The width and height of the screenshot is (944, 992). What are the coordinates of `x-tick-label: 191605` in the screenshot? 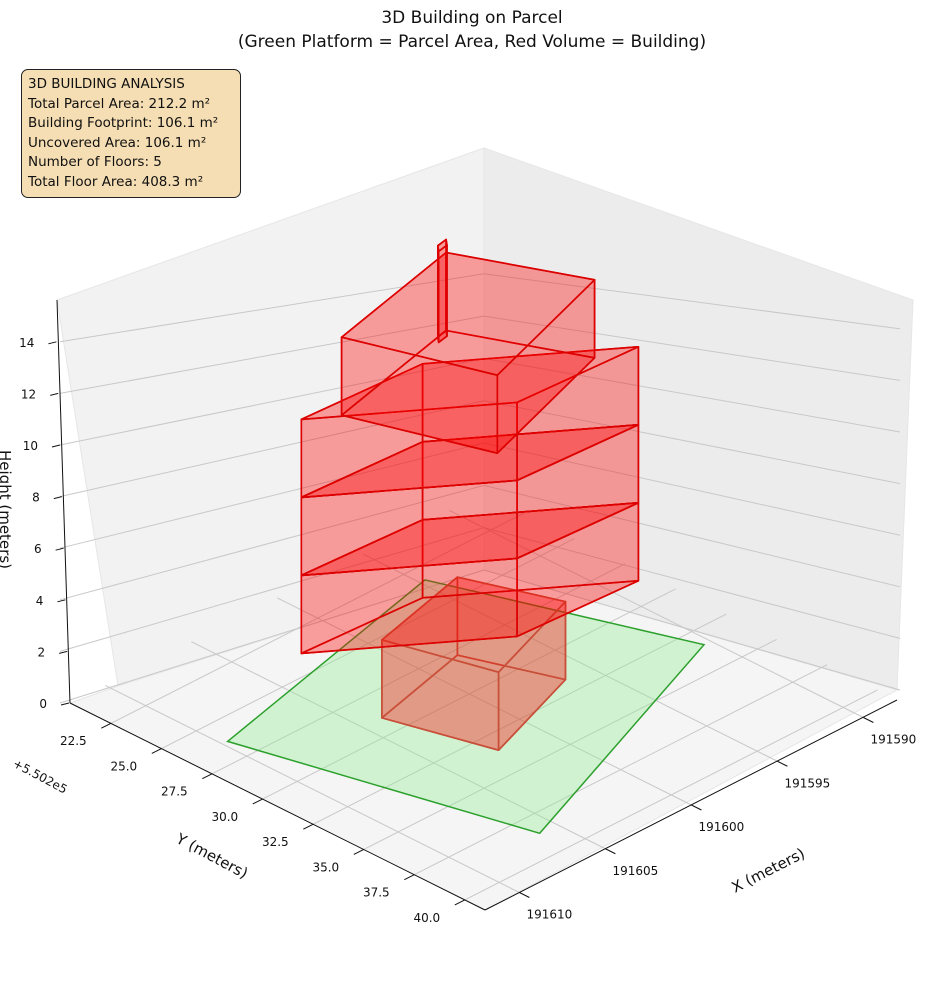 It's located at (635, 871).